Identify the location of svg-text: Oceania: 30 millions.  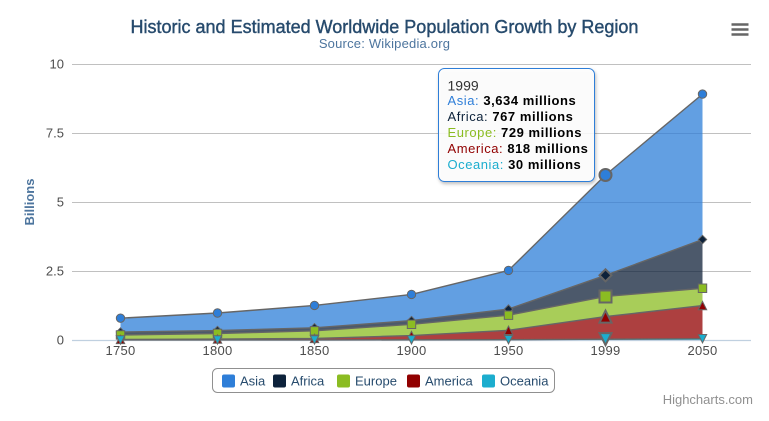
(515, 164).